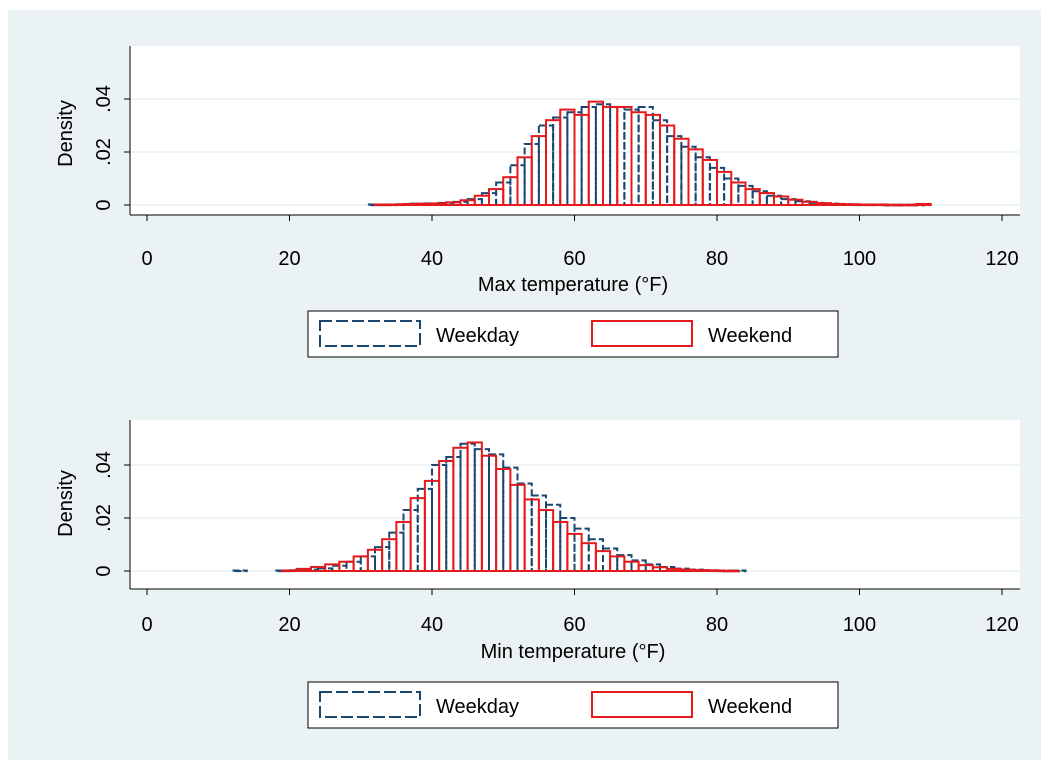 The width and height of the screenshot is (1049, 769). What do you see at coordinates (573, 285) in the screenshot?
I see `x-axis-label: Max temperature (°F)` at bounding box center [573, 285].